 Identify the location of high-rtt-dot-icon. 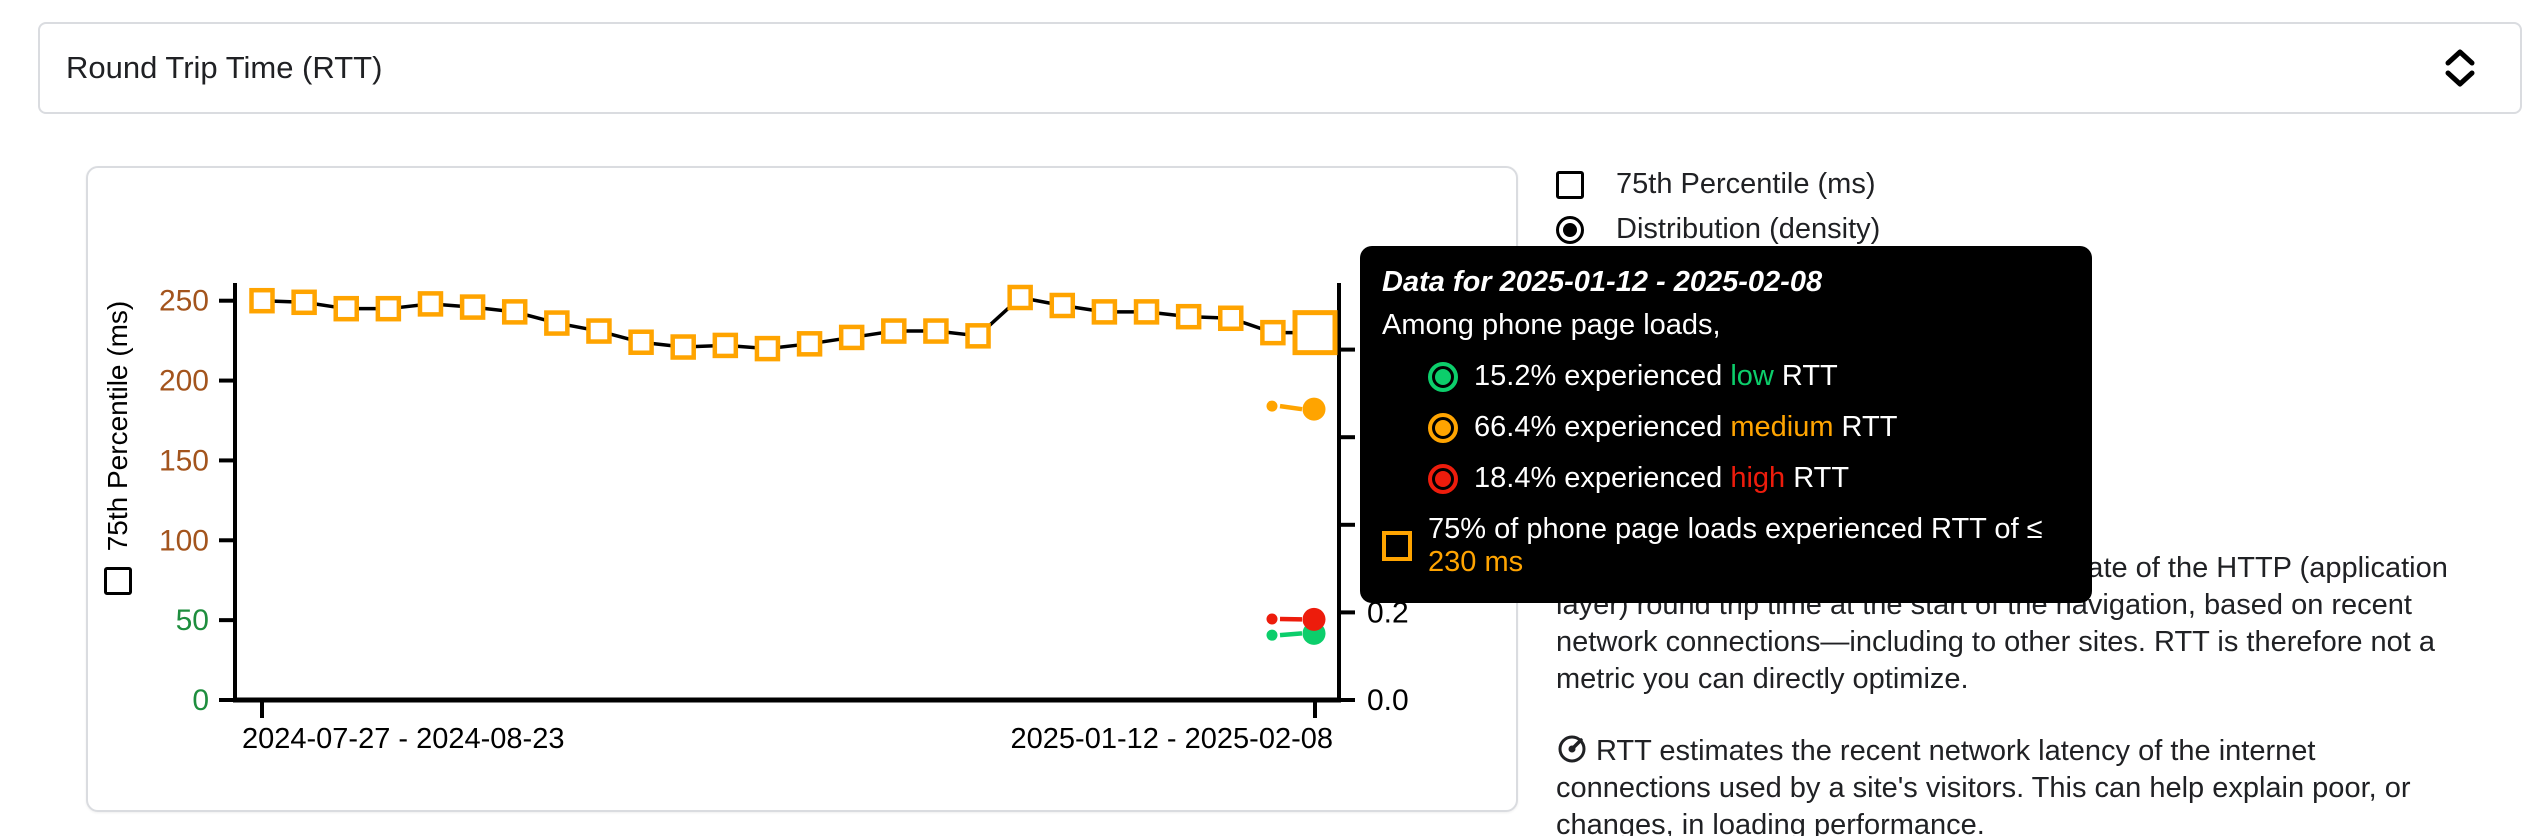
(1443, 478).